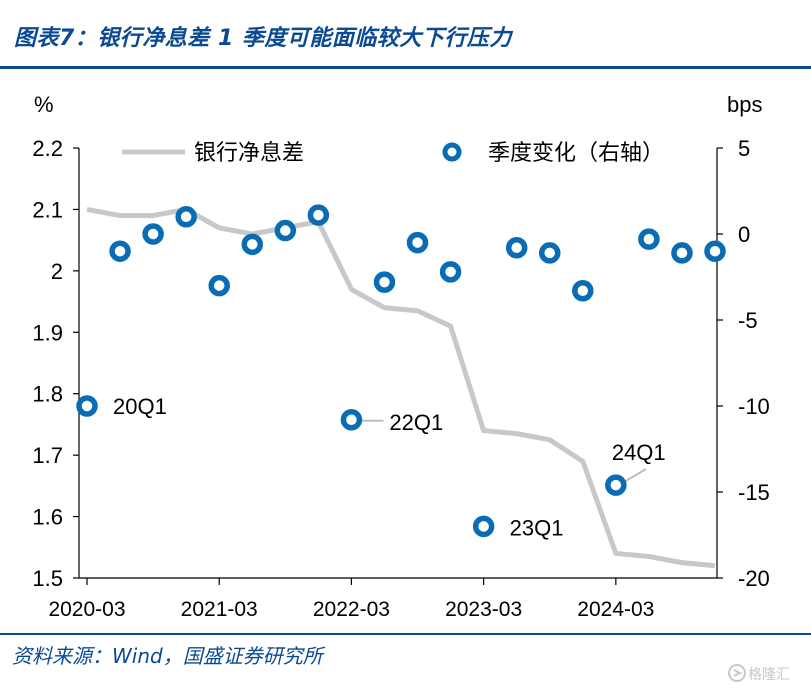 This screenshot has height=688, width=811. What do you see at coordinates (47, 578) in the screenshot?
I see `y-left-tick-label: 1.5` at bounding box center [47, 578].